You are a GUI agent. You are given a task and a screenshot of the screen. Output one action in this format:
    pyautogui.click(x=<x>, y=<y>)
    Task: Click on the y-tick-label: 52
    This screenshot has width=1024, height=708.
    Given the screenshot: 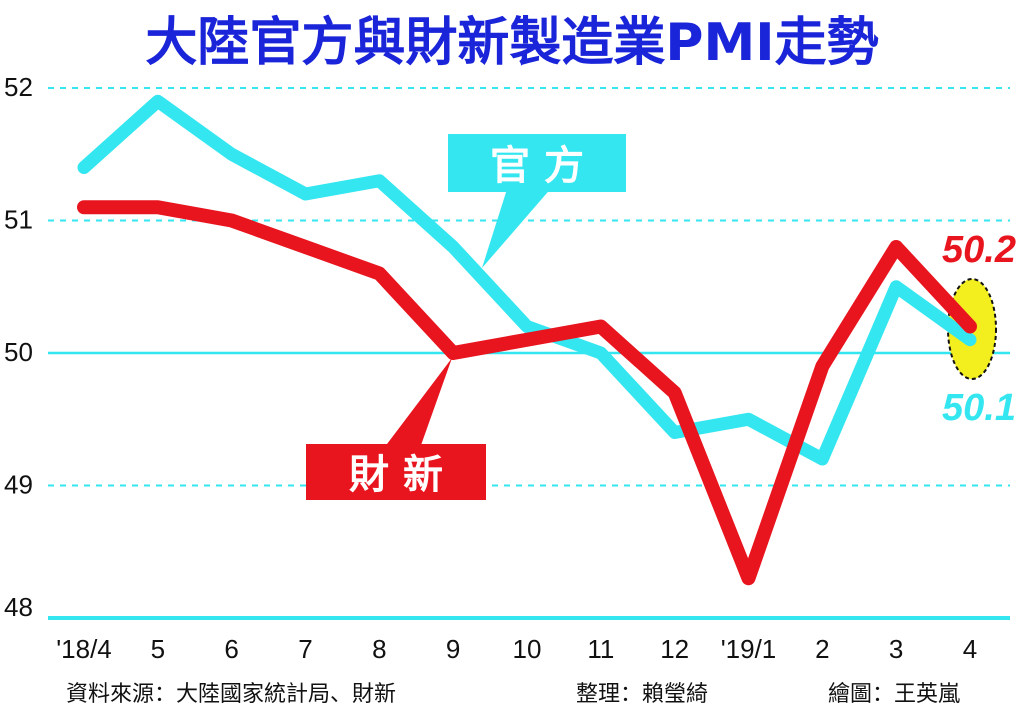 What is the action you would take?
    pyautogui.click(x=18, y=87)
    